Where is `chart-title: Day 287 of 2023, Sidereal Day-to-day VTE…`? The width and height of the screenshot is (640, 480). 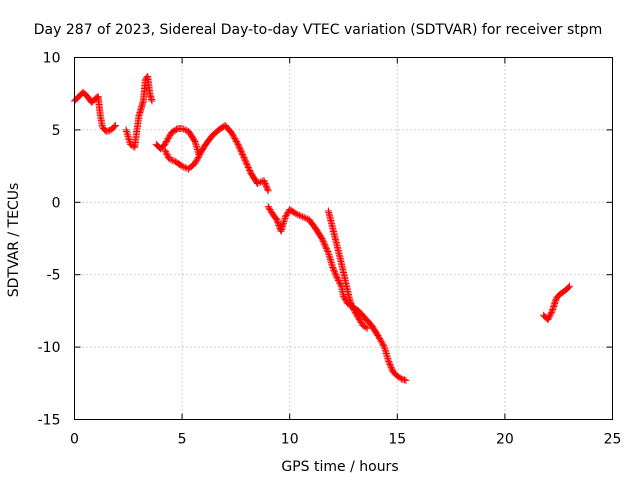 chart-title: Day 287 of 2023, Sidereal Day-to-day VTE… is located at coordinates (318, 30).